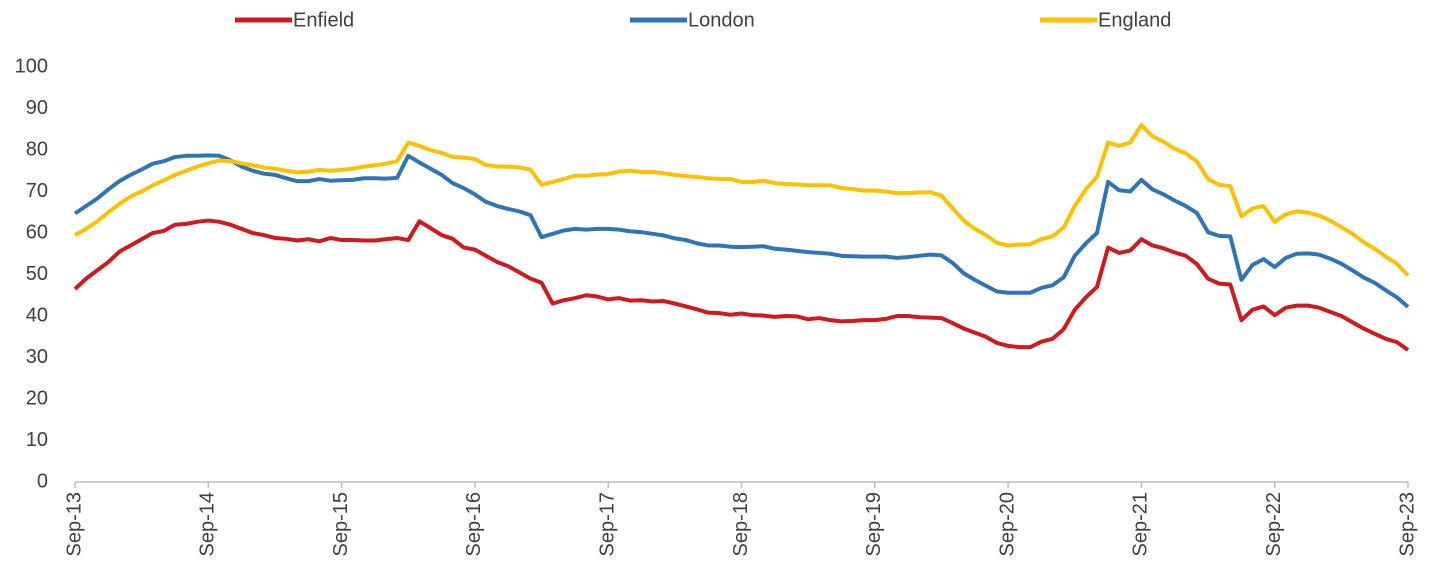 The width and height of the screenshot is (1436, 579). What do you see at coordinates (31, 66) in the screenshot?
I see `y-tick-label: 100` at bounding box center [31, 66].